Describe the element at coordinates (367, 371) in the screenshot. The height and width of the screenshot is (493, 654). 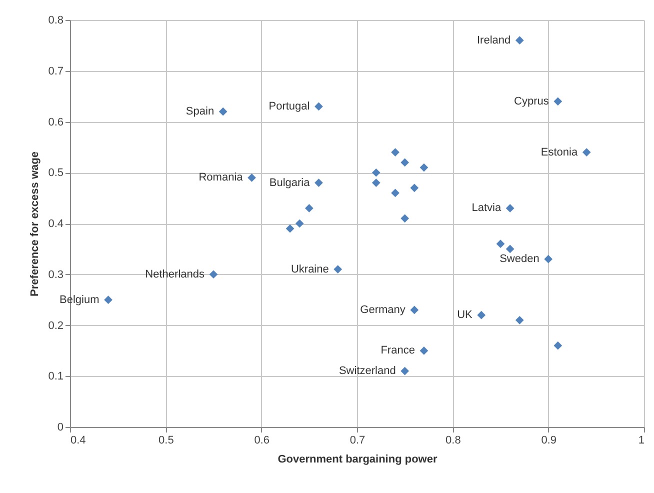
I see `annotation: Switzerland` at that location.